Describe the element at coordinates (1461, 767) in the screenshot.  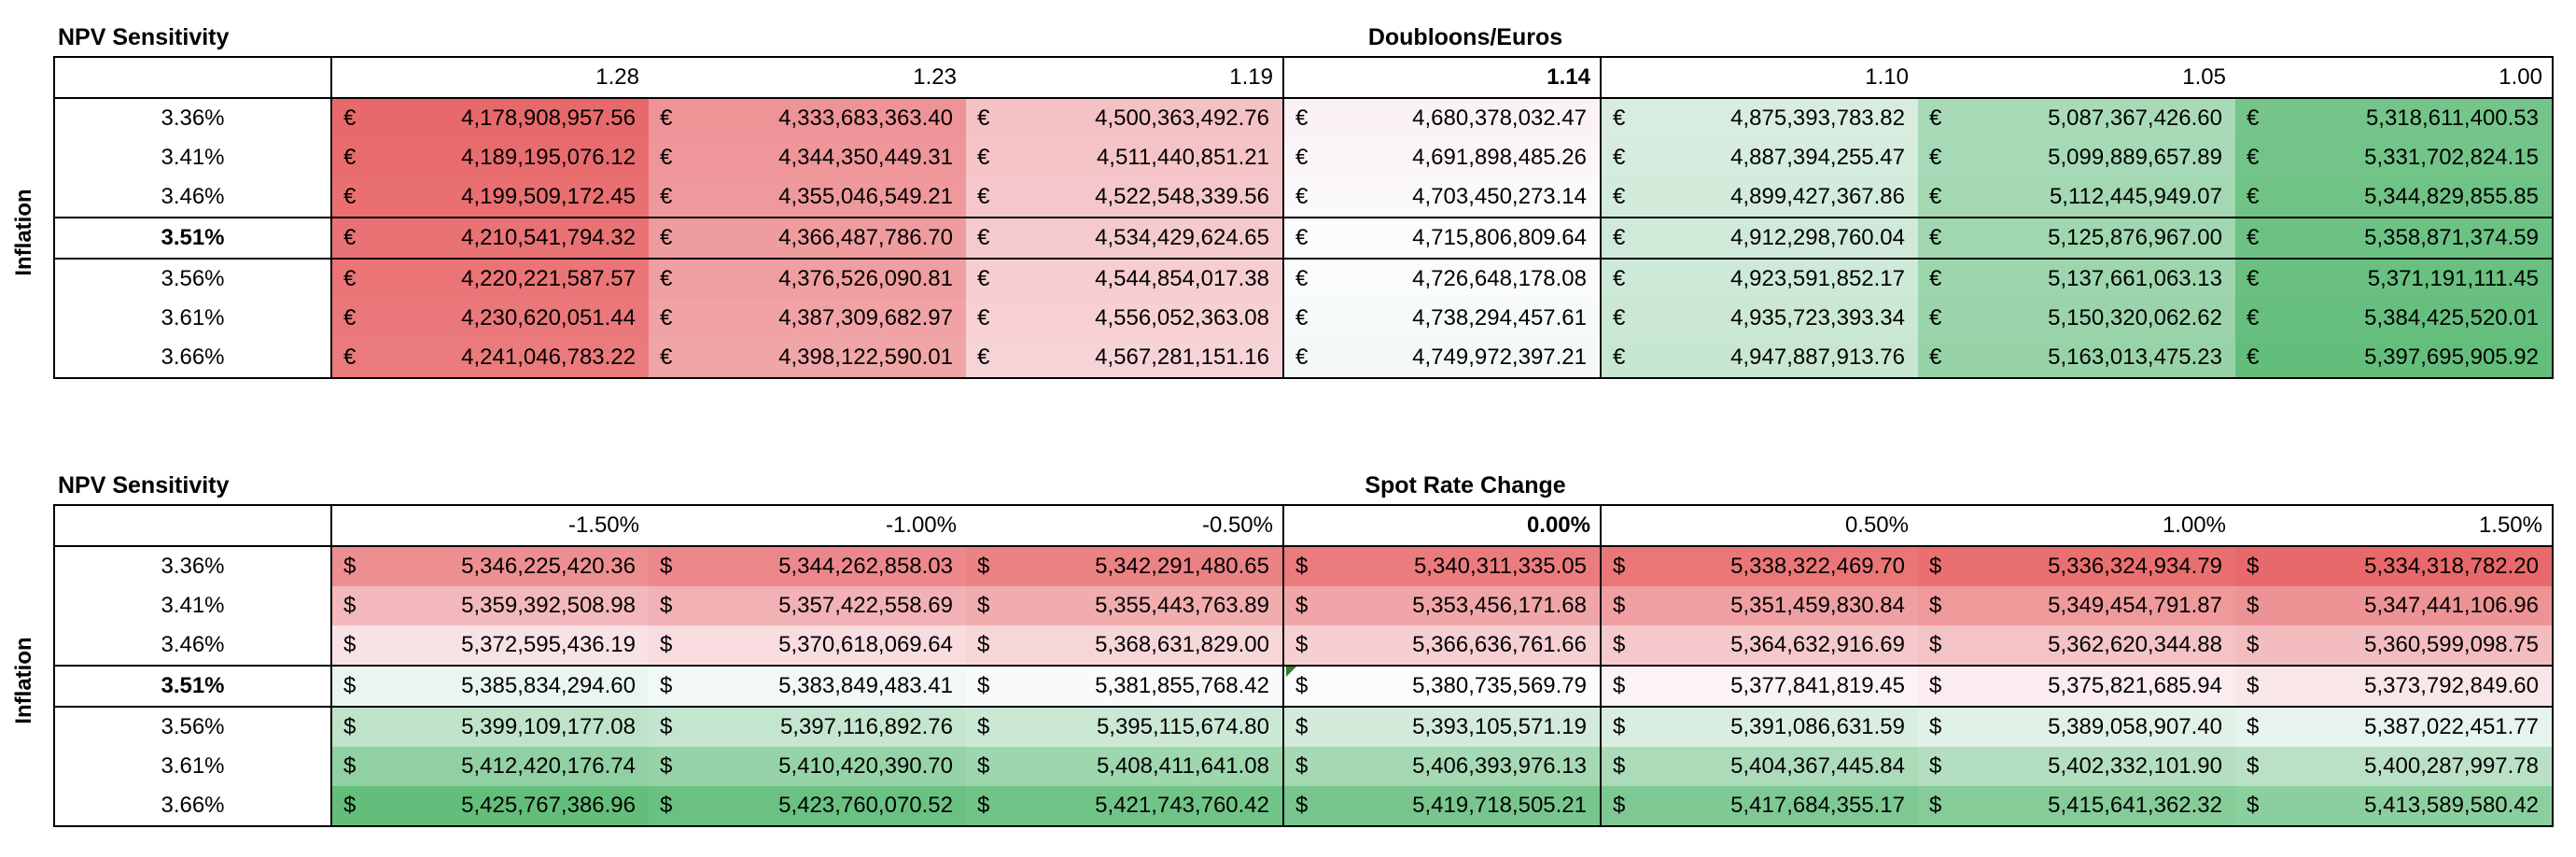
I see `npv-value-cell: 5,406,393,976.13` at that location.